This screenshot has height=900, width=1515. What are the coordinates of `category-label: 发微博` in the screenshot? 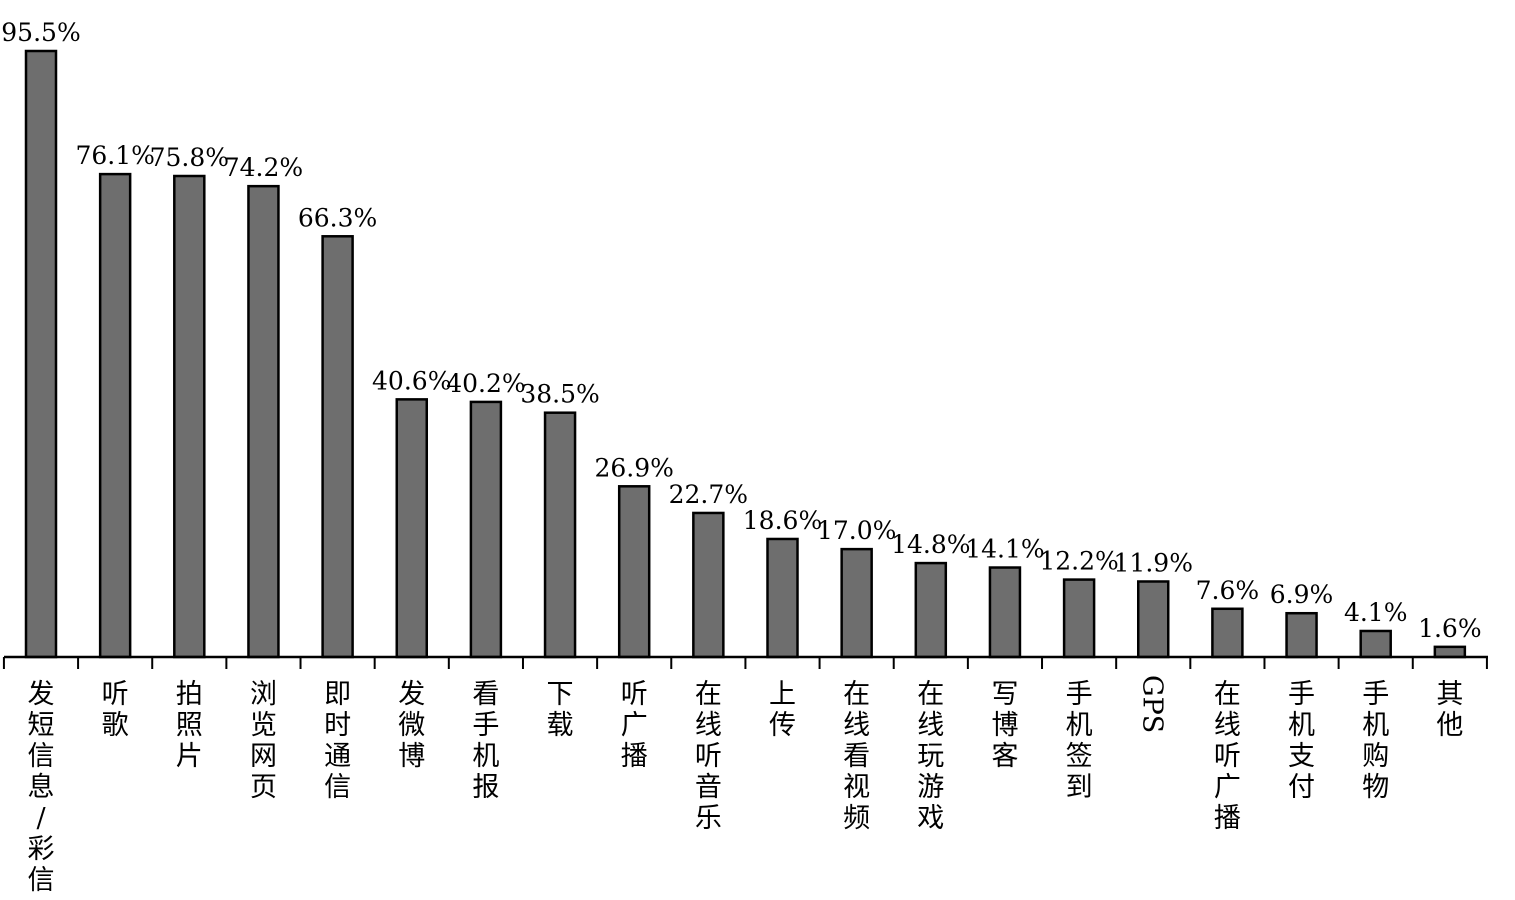 It's located at (411, 725).